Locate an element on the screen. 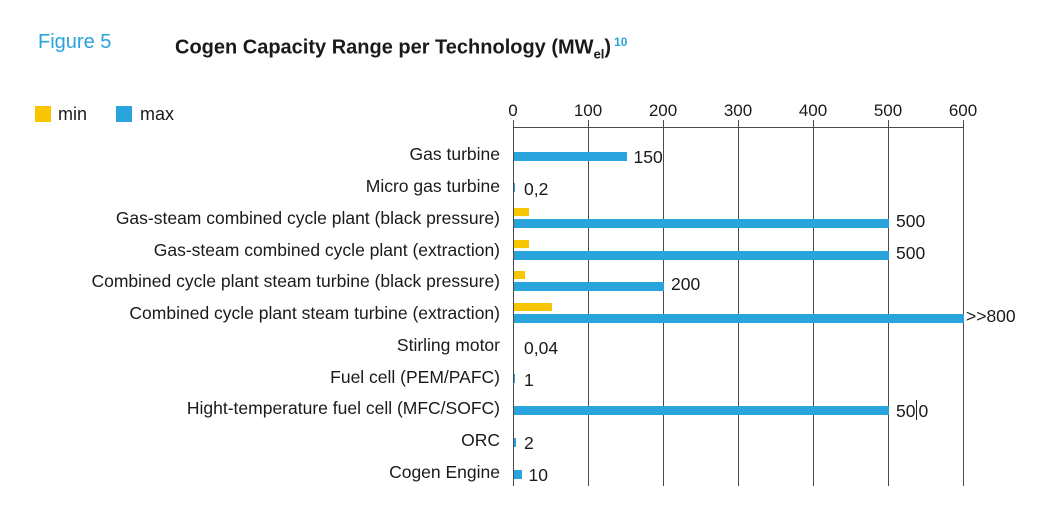 Image resolution: width=1050 pixels, height=523 pixels. category-label: Hight-temperature fuel cell (MFC/SOFC) is located at coordinates (343, 408).